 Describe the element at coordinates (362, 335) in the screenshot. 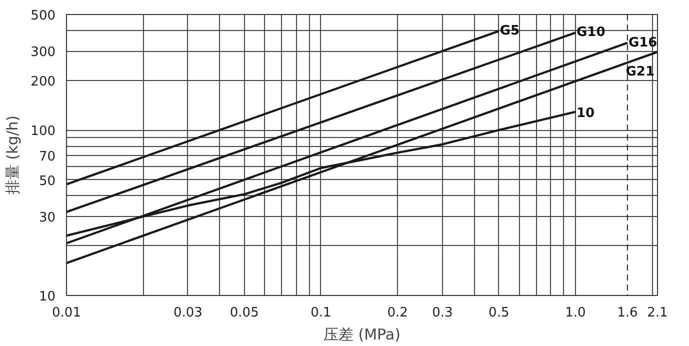

I see `x-axis-title: 压差 (MPa)` at that location.